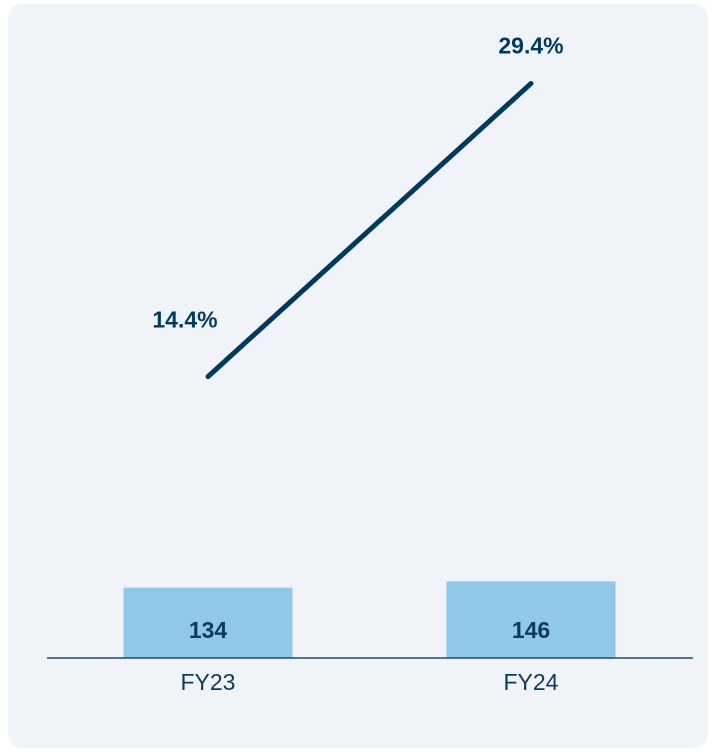 The image size is (712, 754). What do you see at coordinates (208, 630) in the screenshot?
I see `bar-value-label: 134` at bounding box center [208, 630].